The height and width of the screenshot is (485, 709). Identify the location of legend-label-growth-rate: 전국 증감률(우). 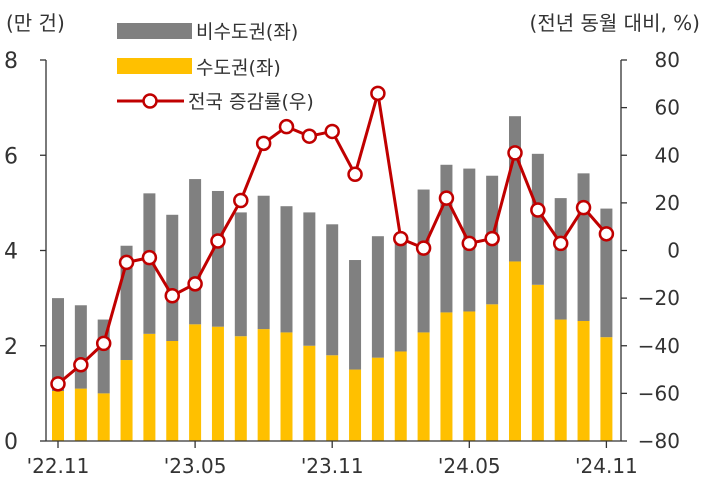
(251, 102).